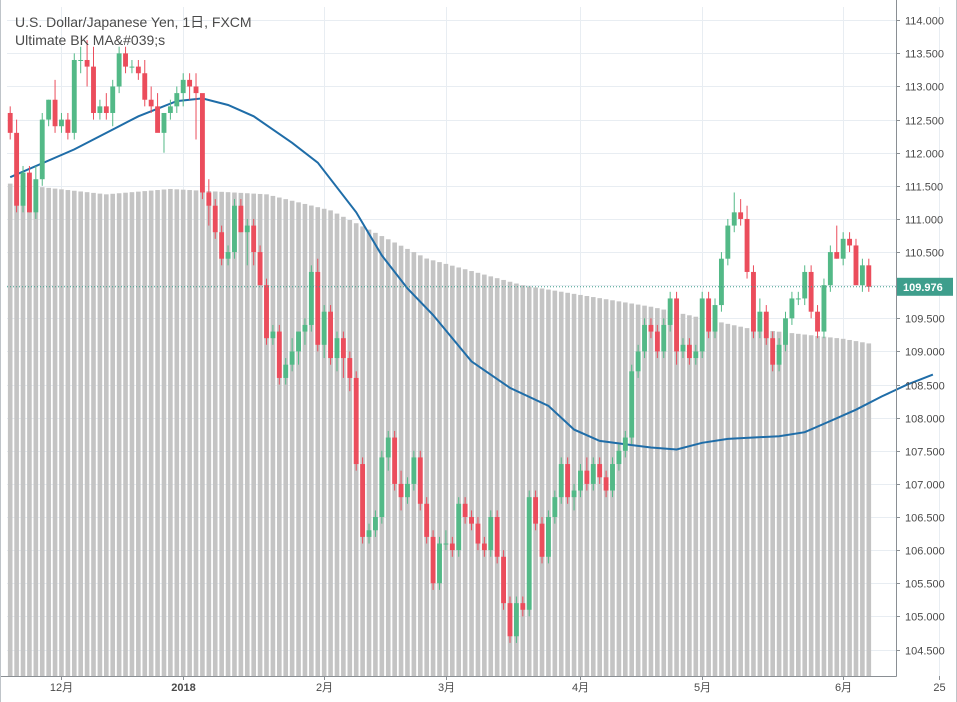 This screenshot has height=702, width=957. I want to click on y-tick-label: 112.000, so click(924, 155).